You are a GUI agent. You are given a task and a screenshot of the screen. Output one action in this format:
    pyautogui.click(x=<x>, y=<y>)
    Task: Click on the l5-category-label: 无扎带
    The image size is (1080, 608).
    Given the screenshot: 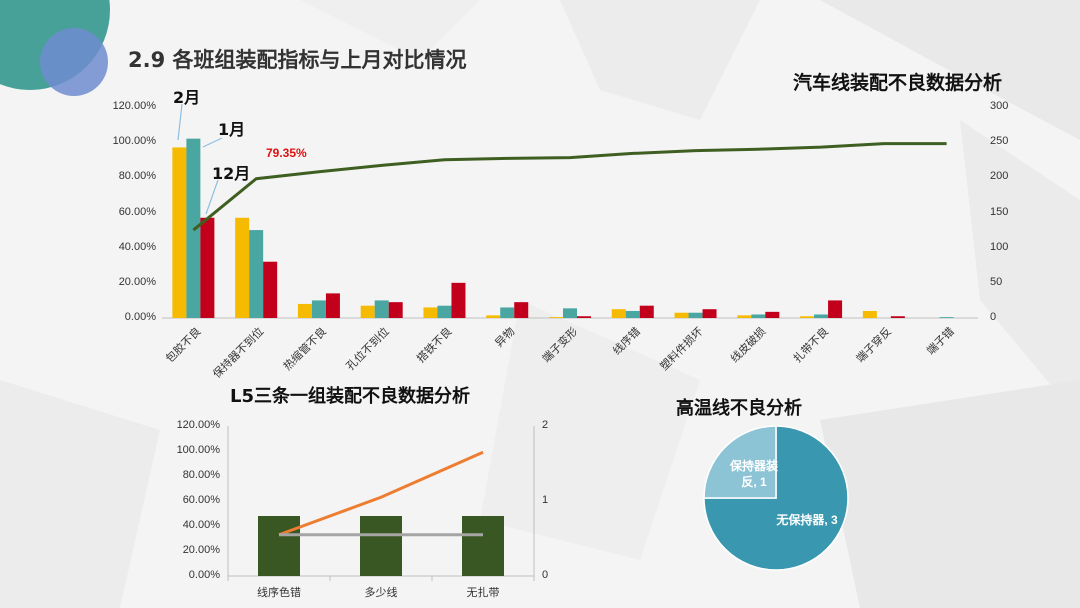 What is the action you would take?
    pyautogui.click(x=483, y=592)
    